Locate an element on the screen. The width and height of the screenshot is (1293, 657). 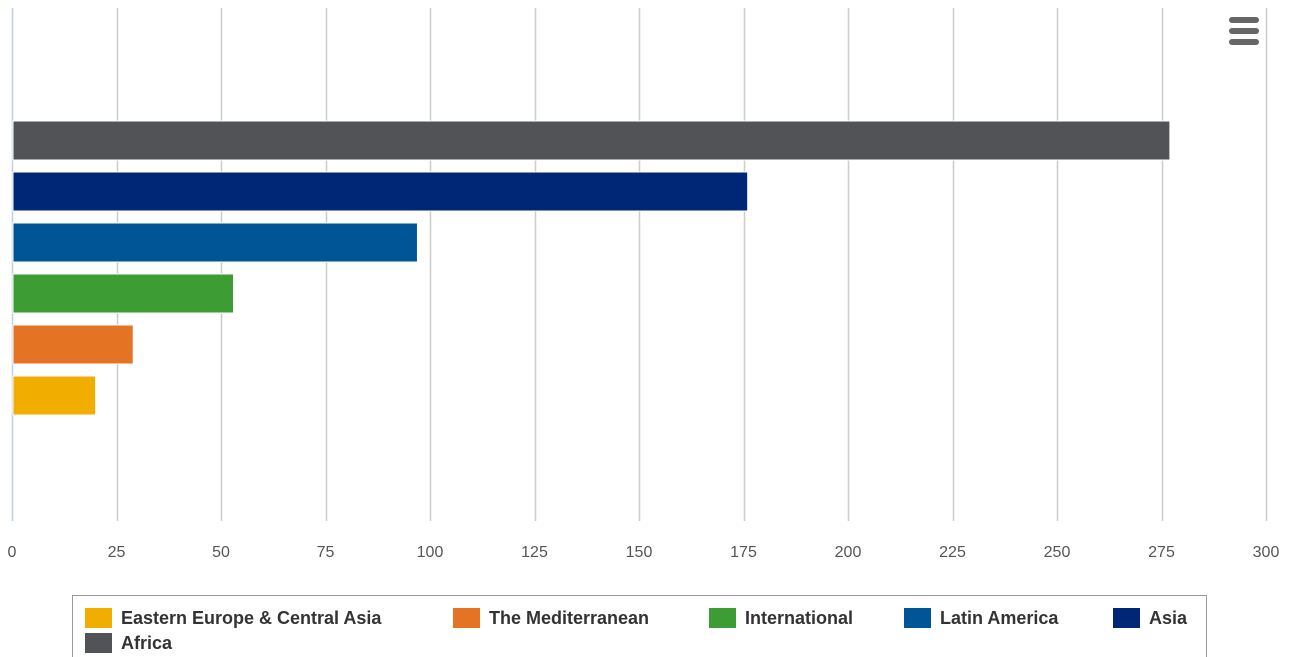
legend-label: The Mediterranean is located at coordinates (569, 617).